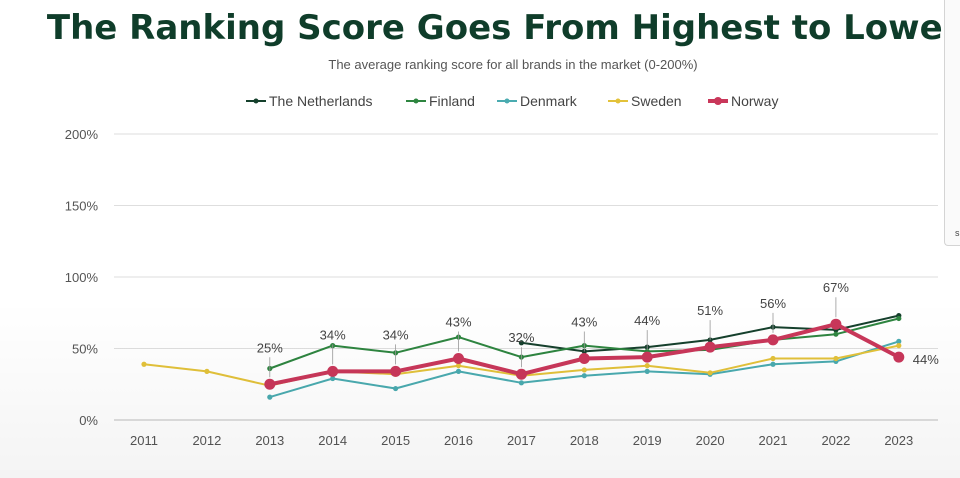  Describe the element at coordinates (584, 440) in the screenshot. I see `x-tick-label: 2018` at that location.